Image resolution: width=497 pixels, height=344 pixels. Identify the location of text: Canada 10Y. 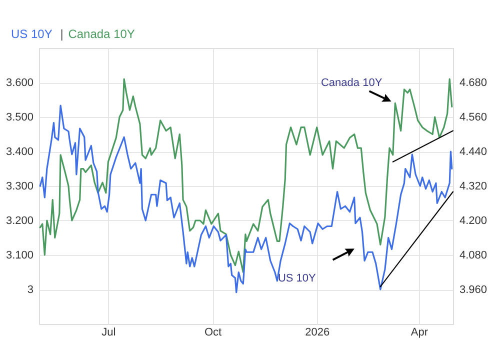
(101, 34).